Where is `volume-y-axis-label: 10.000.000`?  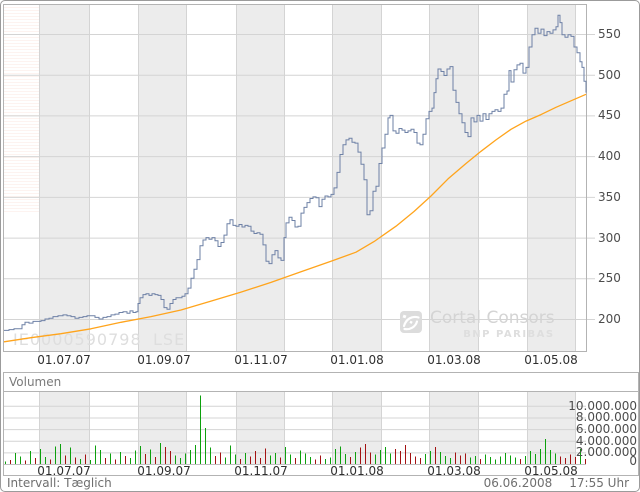
volume-y-axis-label: 10.000.000 is located at coordinates (602, 405).